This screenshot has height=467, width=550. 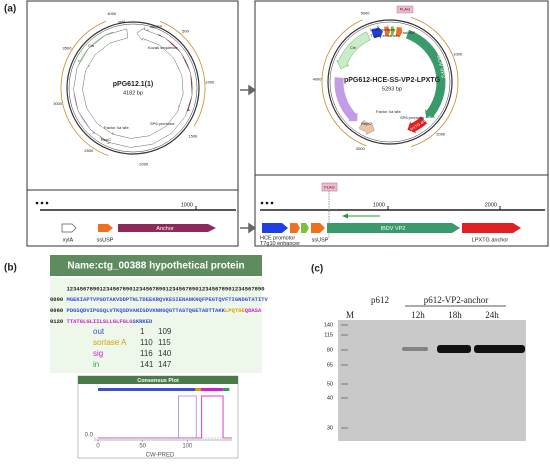 What do you see at coordinates (10, 9) in the screenshot?
I see `panel-label: (a)` at bounding box center [10, 9].